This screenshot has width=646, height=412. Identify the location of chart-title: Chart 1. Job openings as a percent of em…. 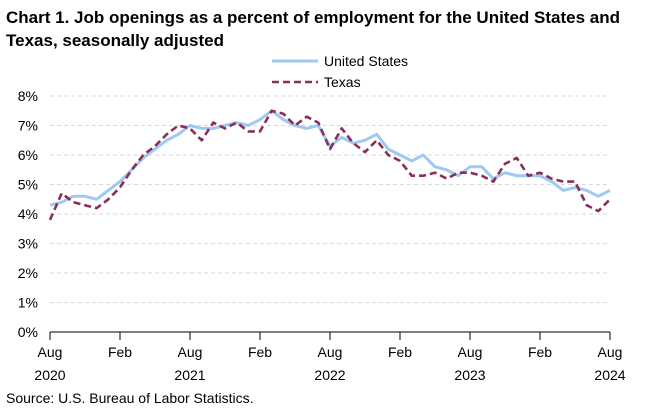
(313, 29).